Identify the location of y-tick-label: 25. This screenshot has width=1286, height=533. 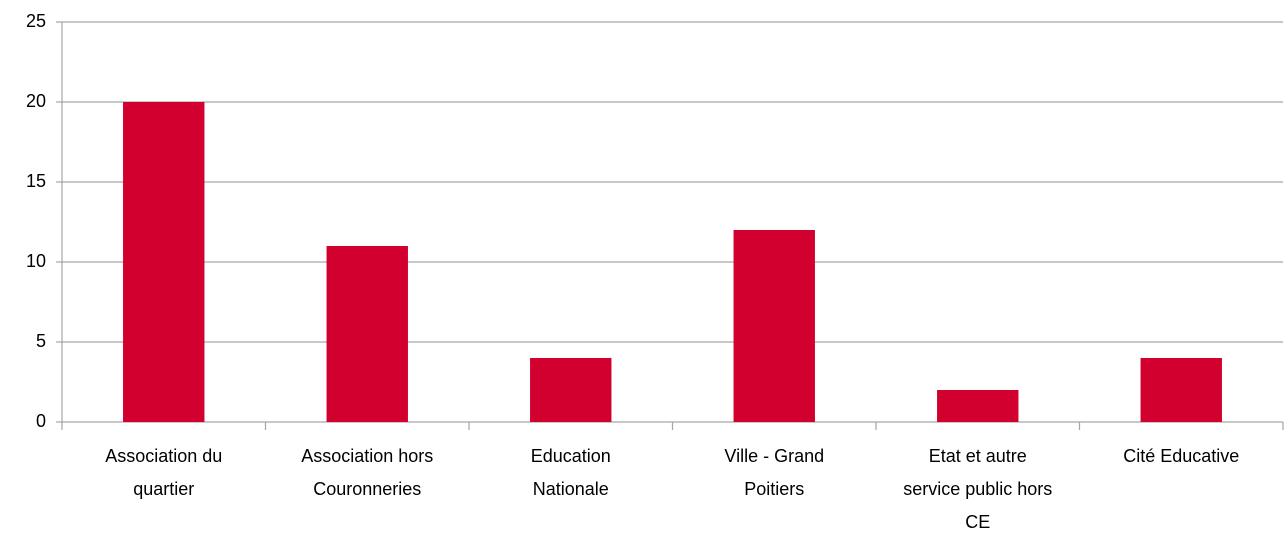
(36, 21).